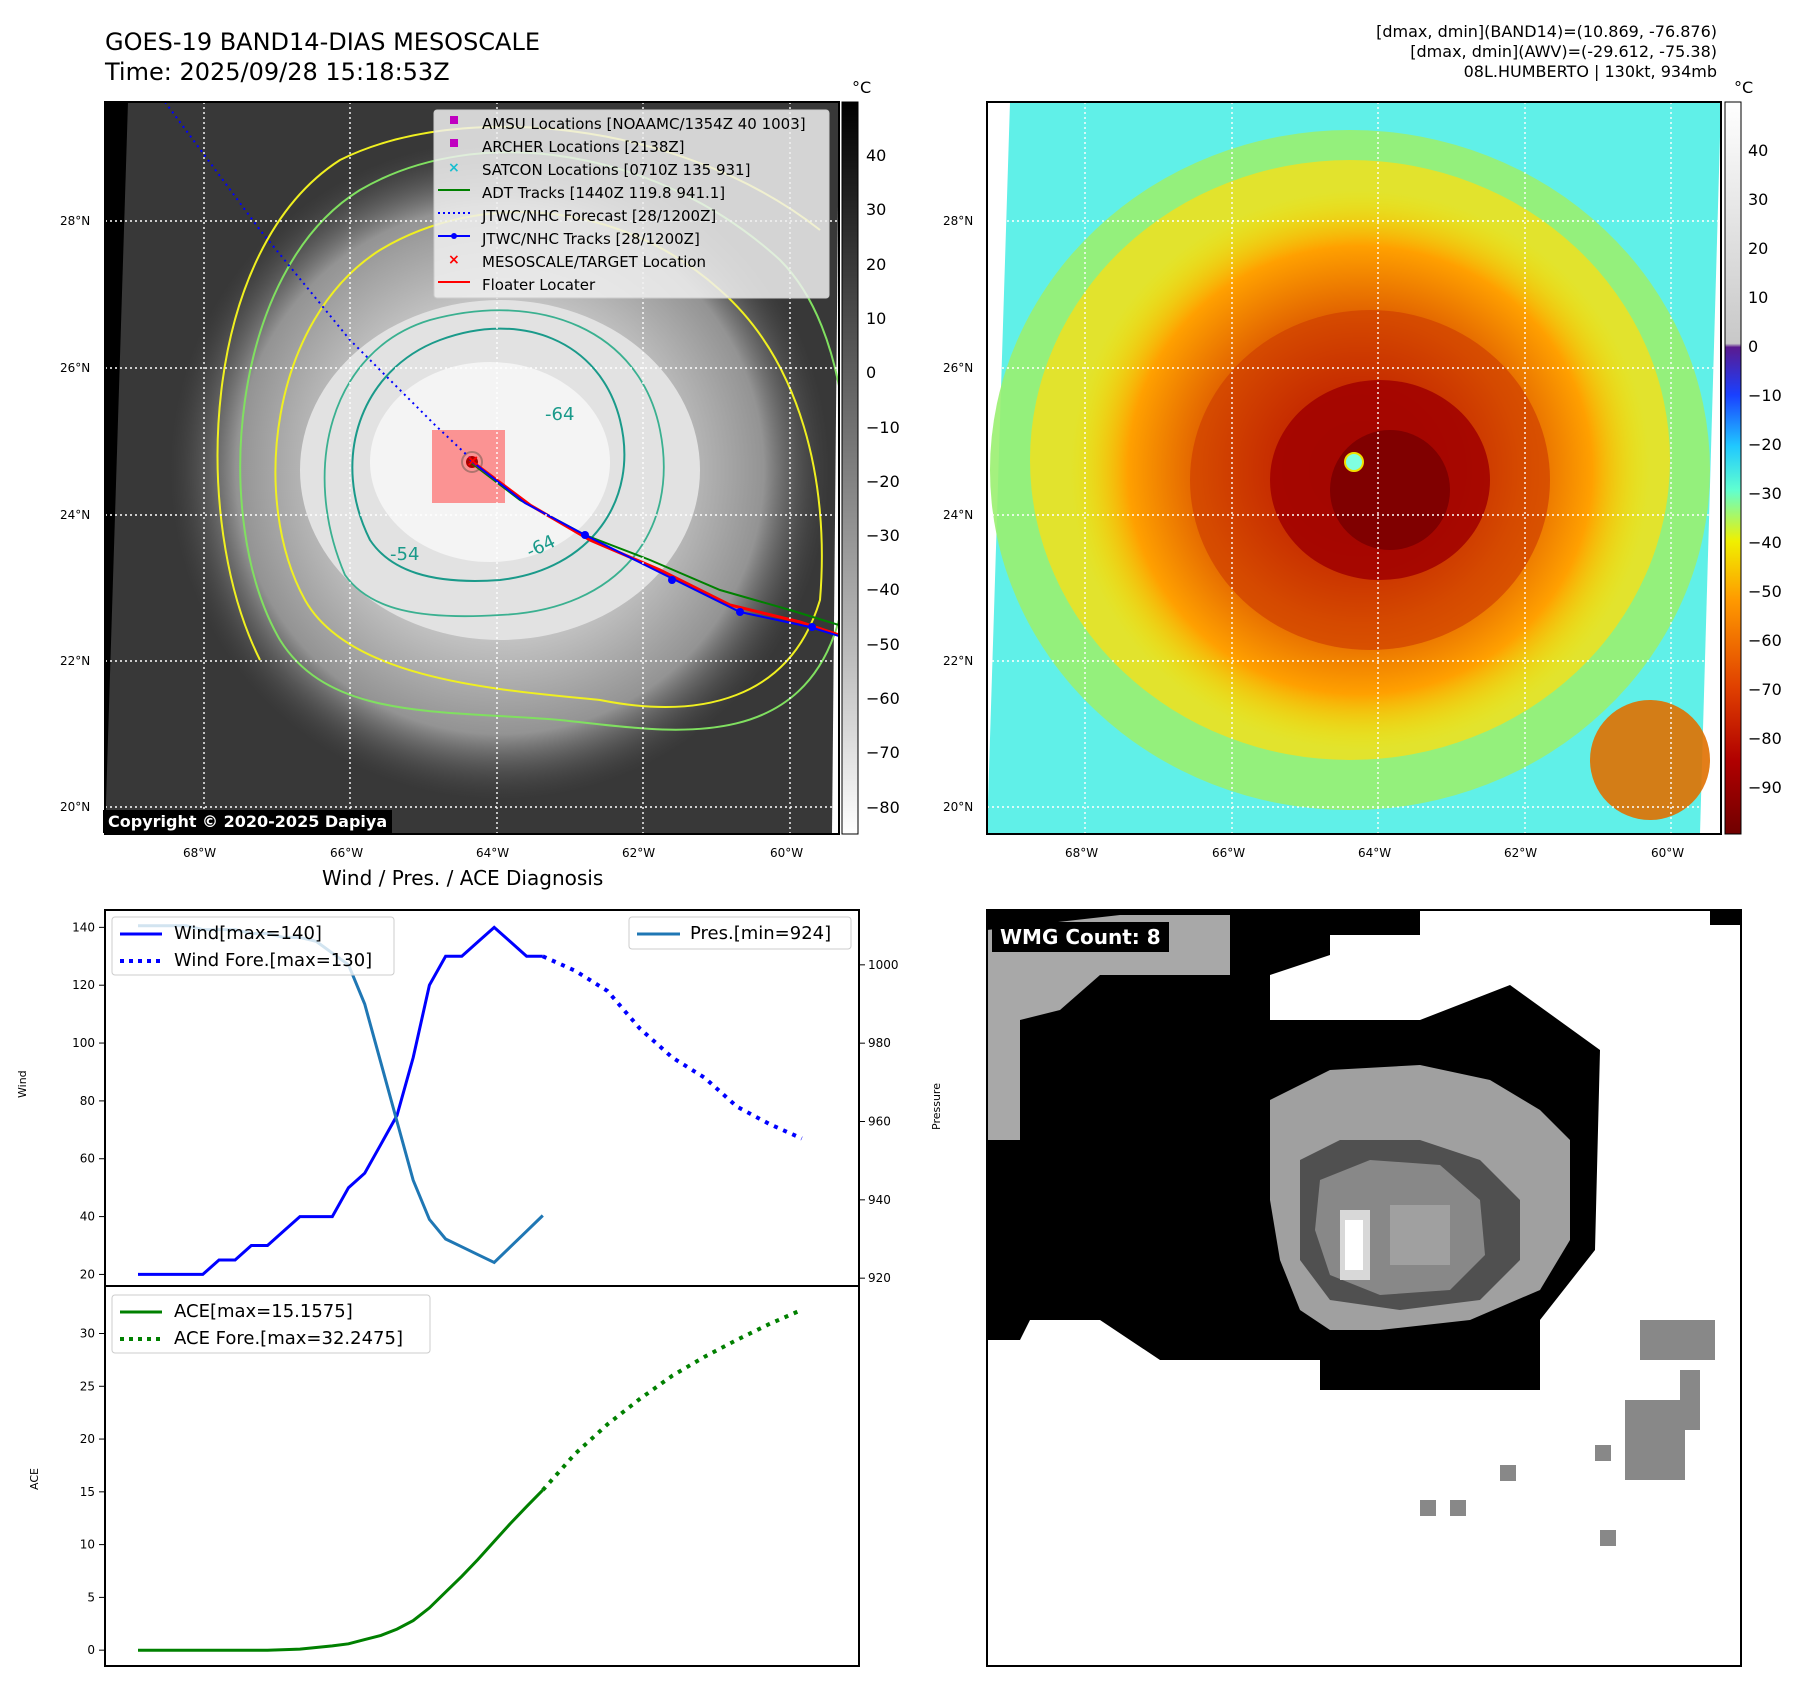 This screenshot has width=1797, height=1690. Describe the element at coordinates (463, 878) in the screenshot. I see `diagnosis-title: Wind / Pres. / ACE Diagnosis` at that location.